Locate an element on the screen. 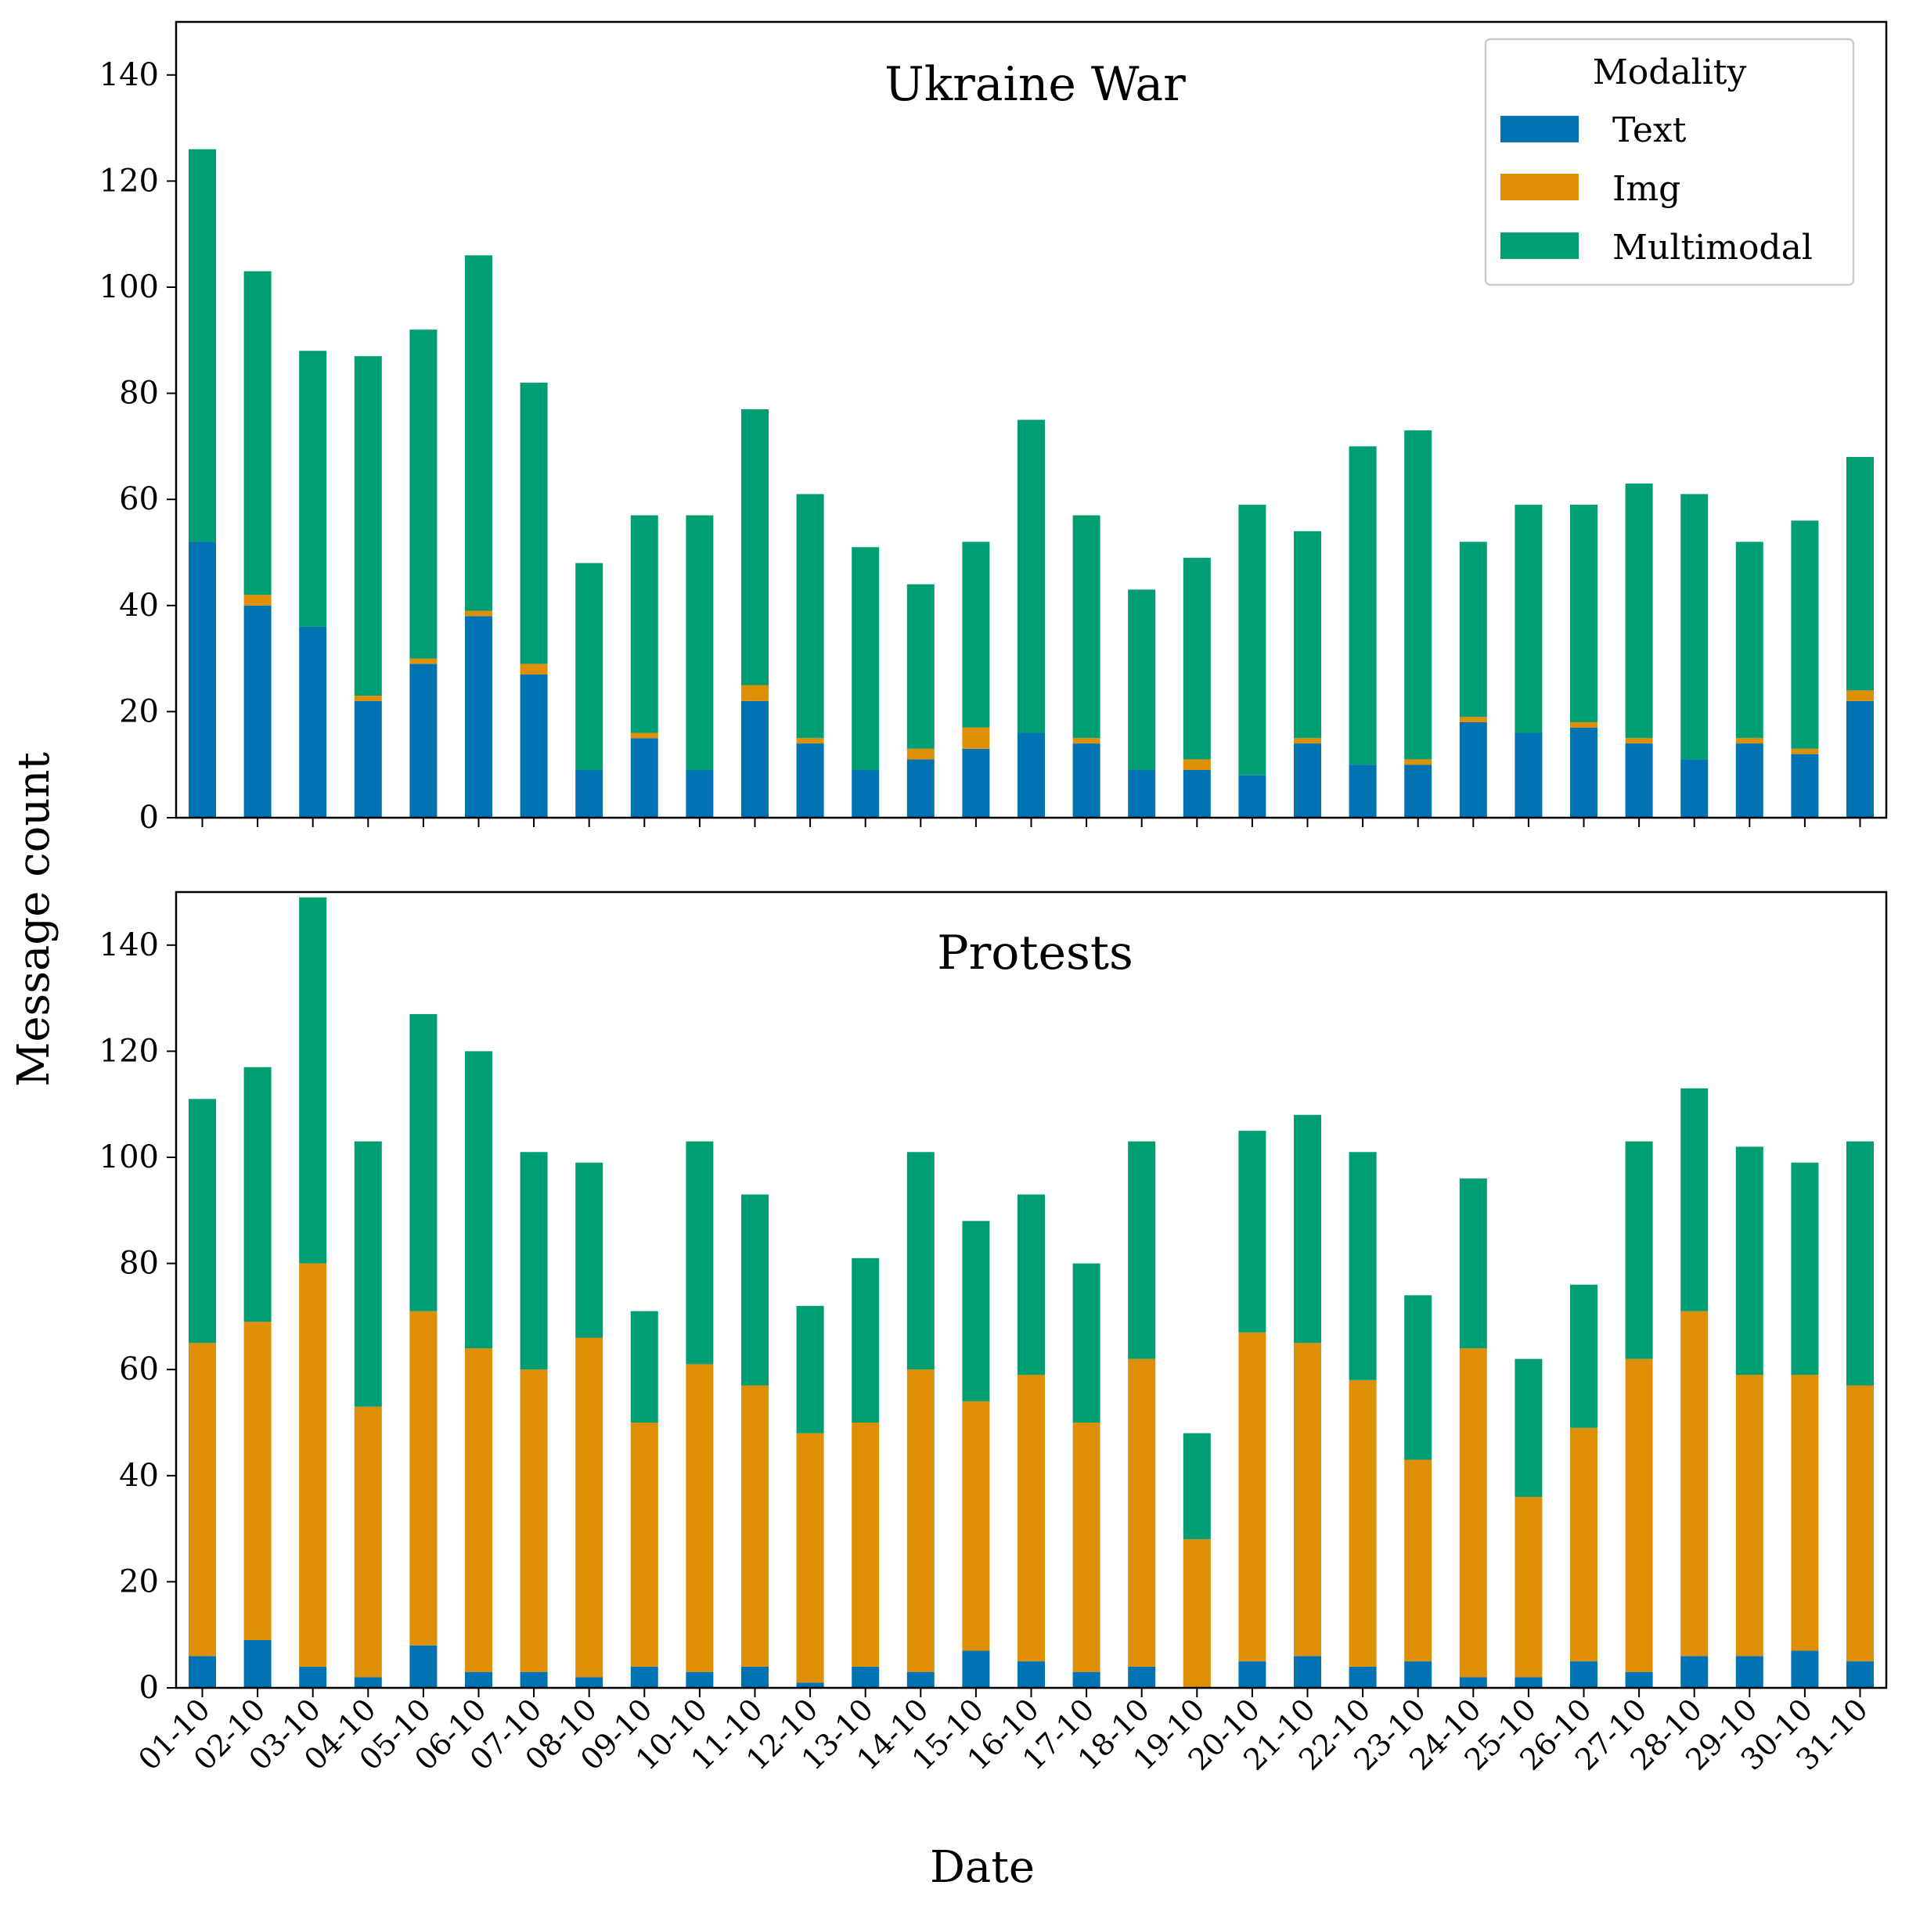  legend-swatch-multimodal is located at coordinates (1539, 246).